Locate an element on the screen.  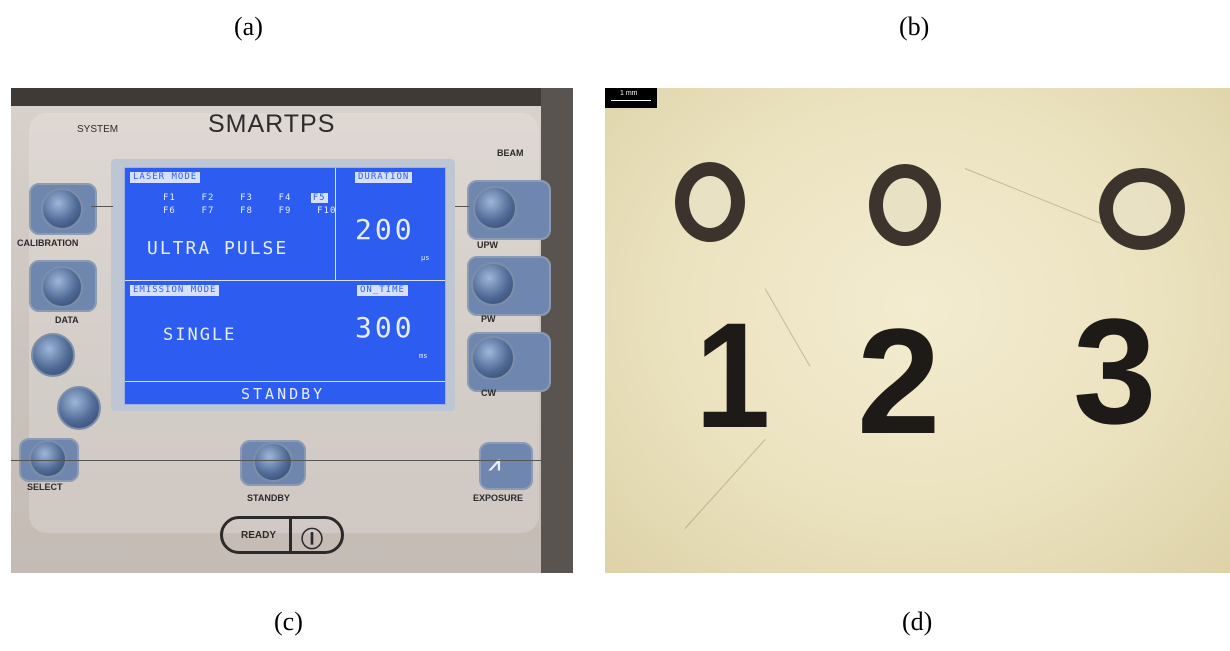
standby-label: STANDBY is located at coordinates (268, 498).